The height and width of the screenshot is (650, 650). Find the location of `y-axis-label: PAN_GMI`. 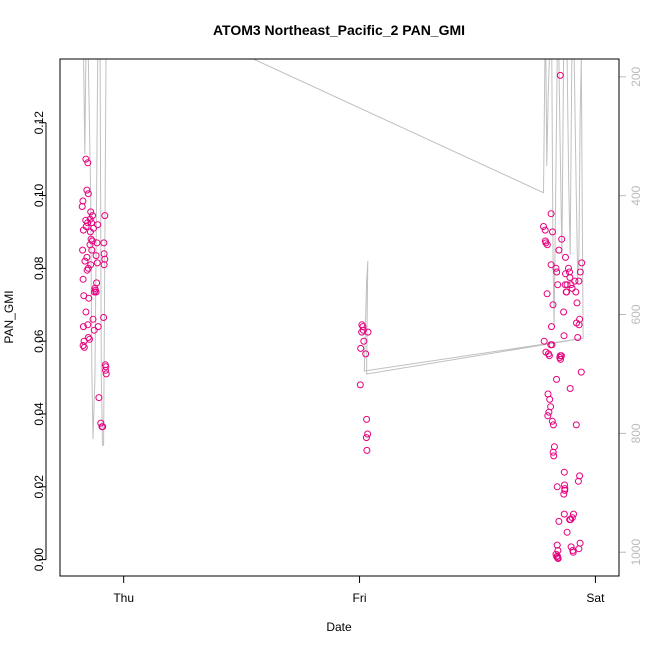

y-axis-label: PAN_GMI is located at coordinates (9, 316).